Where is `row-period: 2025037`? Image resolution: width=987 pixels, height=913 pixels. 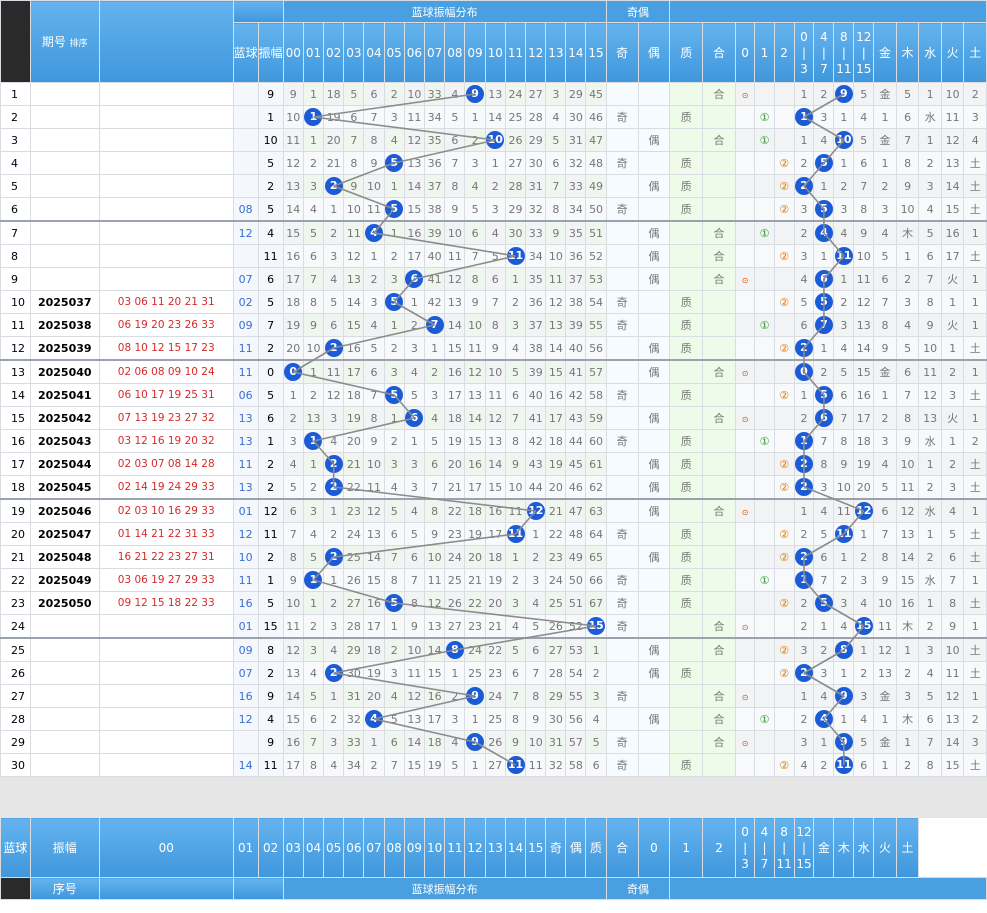
row-period: 2025037 is located at coordinates (64, 302).